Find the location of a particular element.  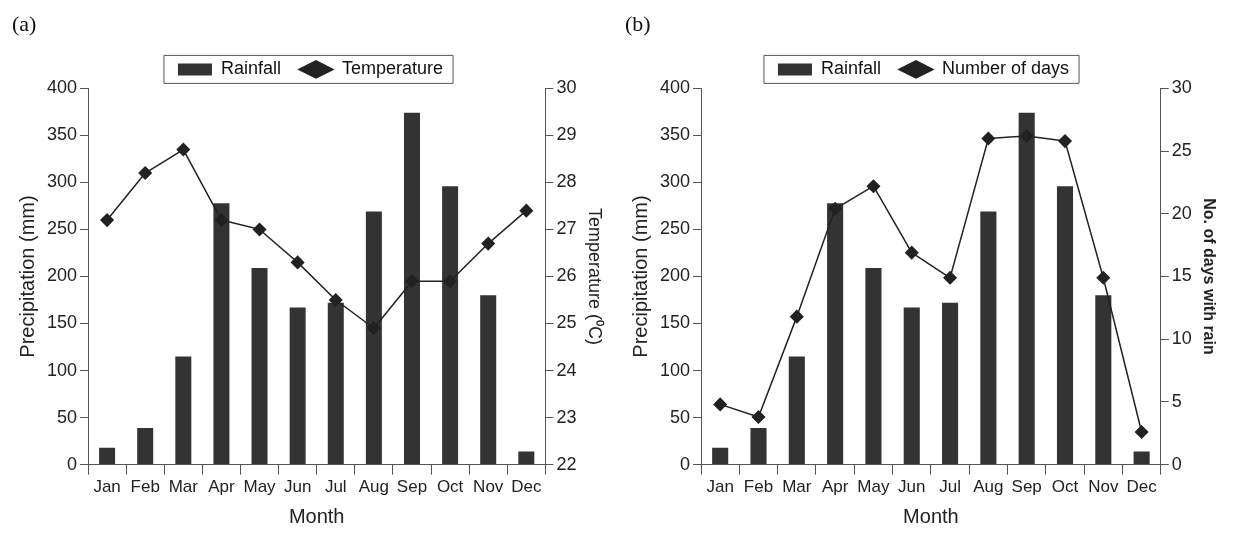

x-tick-label: Apr is located at coordinates (221, 487).